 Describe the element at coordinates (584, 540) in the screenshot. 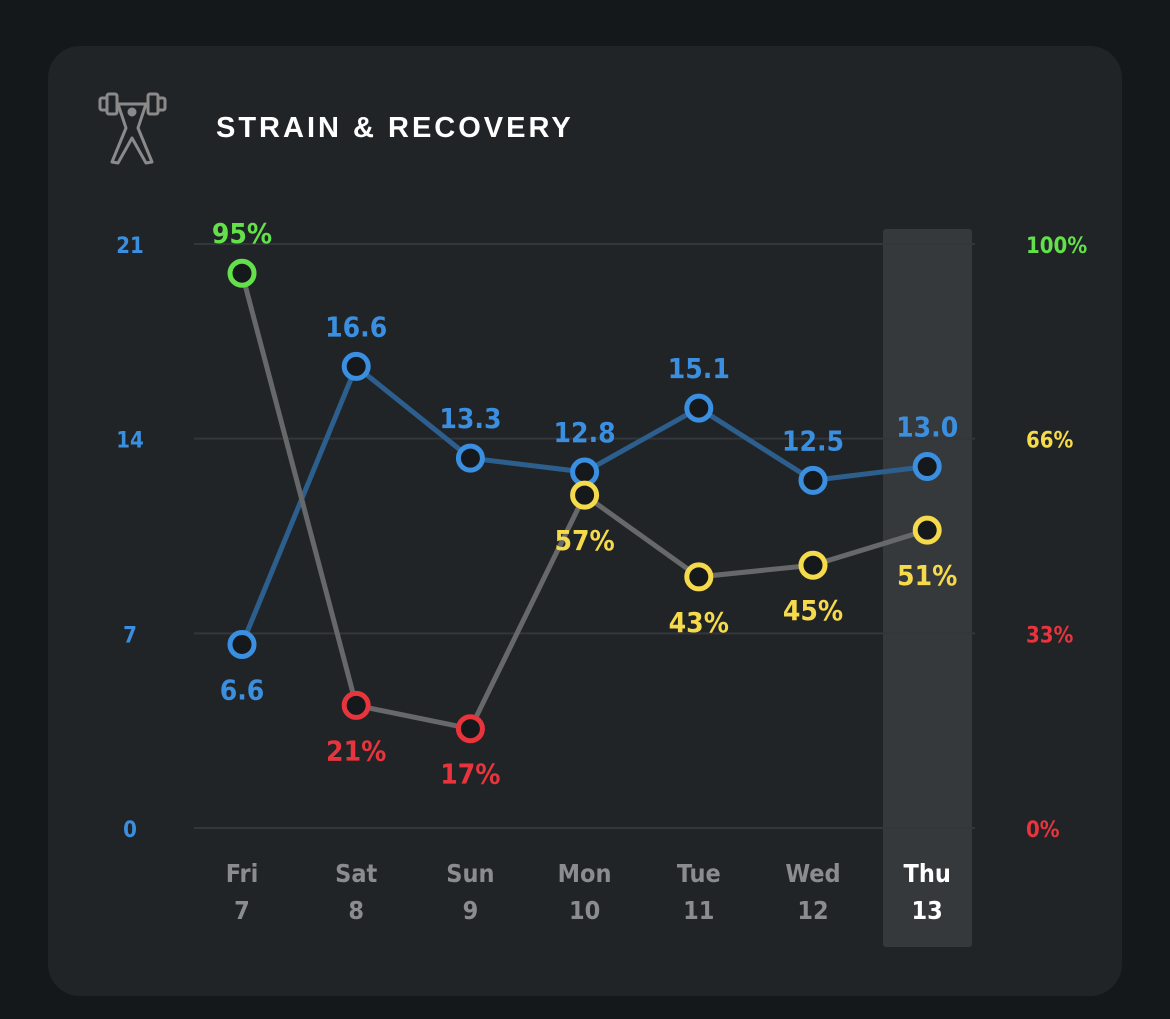

I see `recovery-label: 57%` at that location.